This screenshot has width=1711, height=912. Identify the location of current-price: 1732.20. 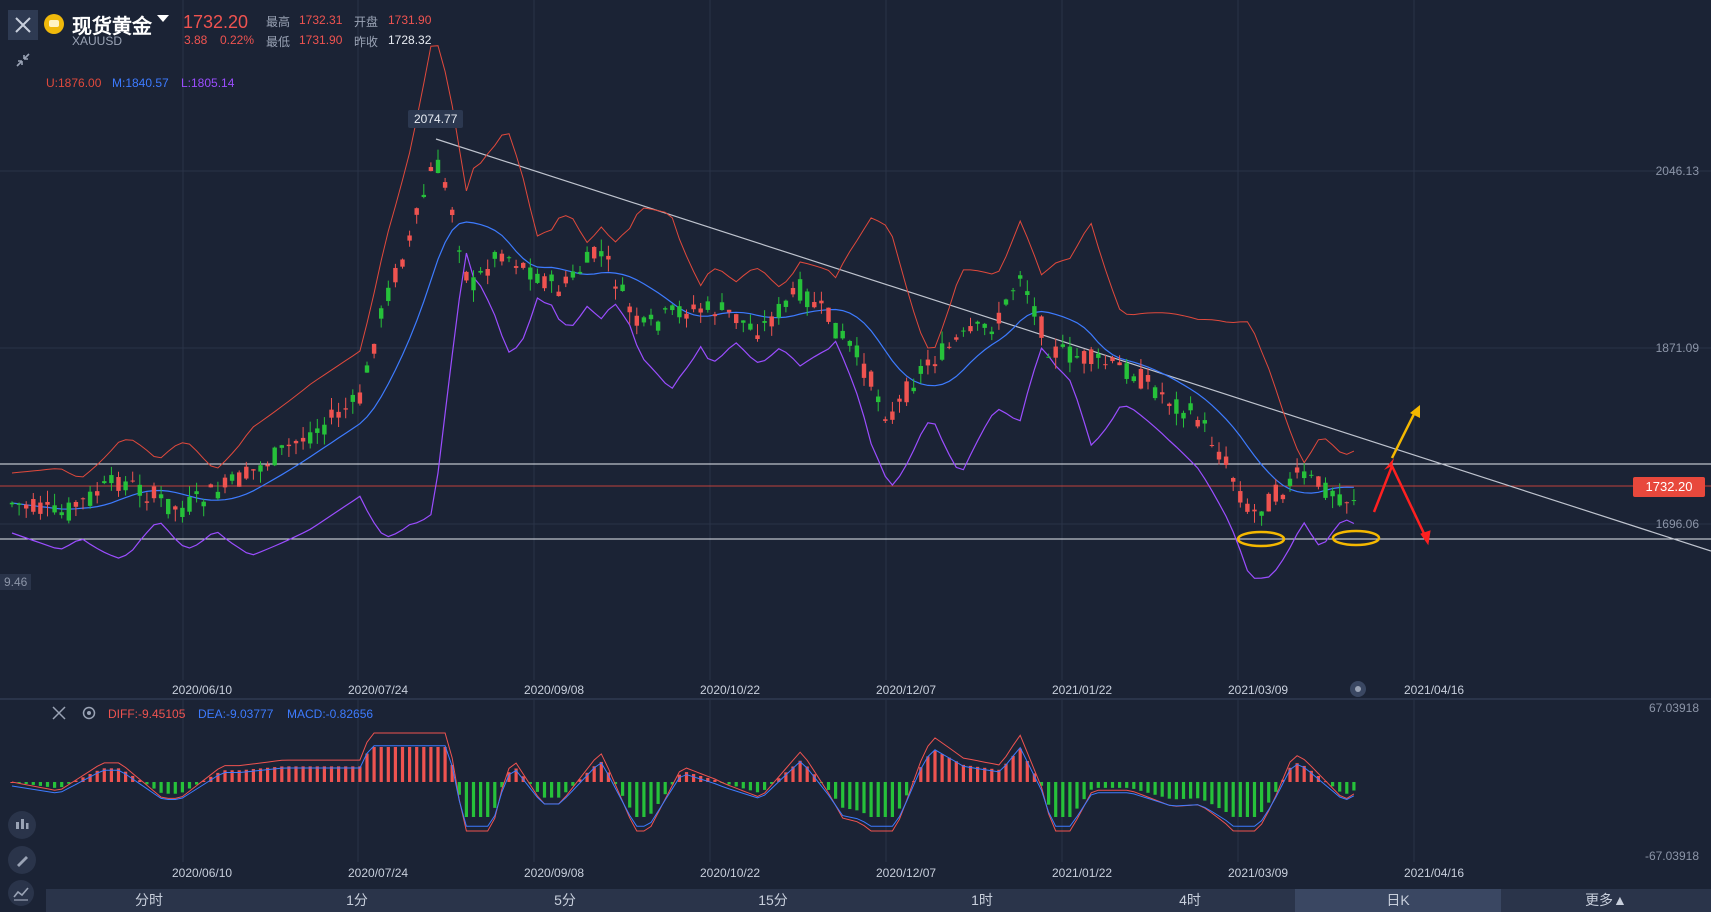
(216, 22).